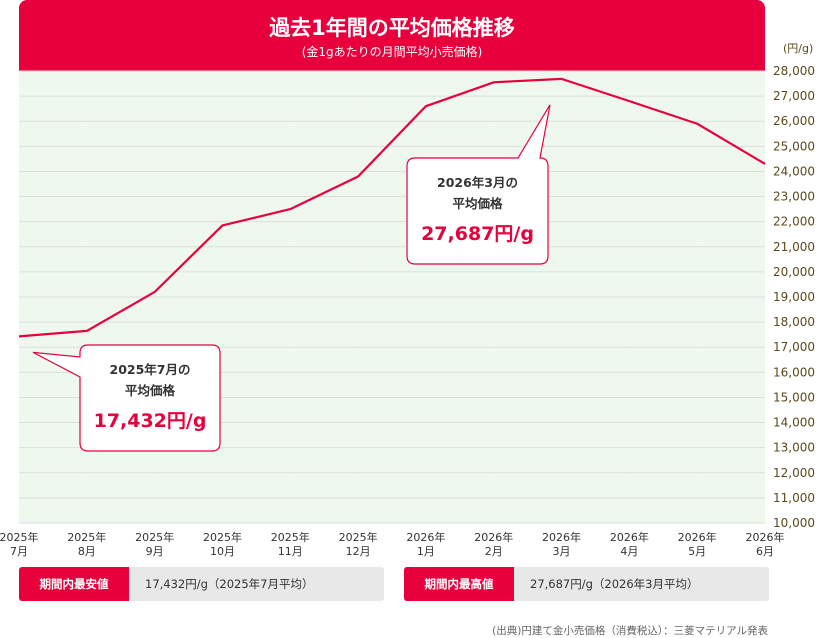  What do you see at coordinates (794, 146) in the screenshot?
I see `y-tick-label: 25,000` at bounding box center [794, 146].